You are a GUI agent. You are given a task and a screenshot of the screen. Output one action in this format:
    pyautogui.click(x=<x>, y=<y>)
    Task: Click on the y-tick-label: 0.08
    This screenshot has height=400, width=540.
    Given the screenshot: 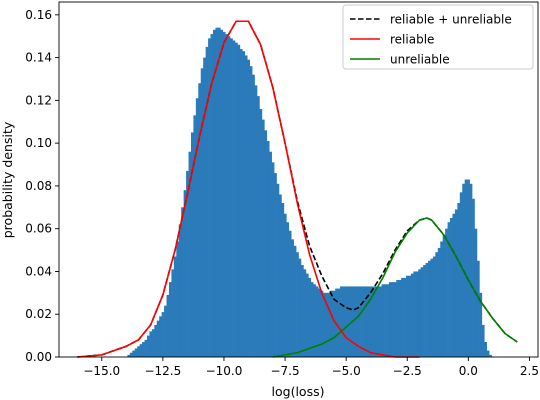 What is the action you would take?
    pyautogui.click(x=38, y=186)
    